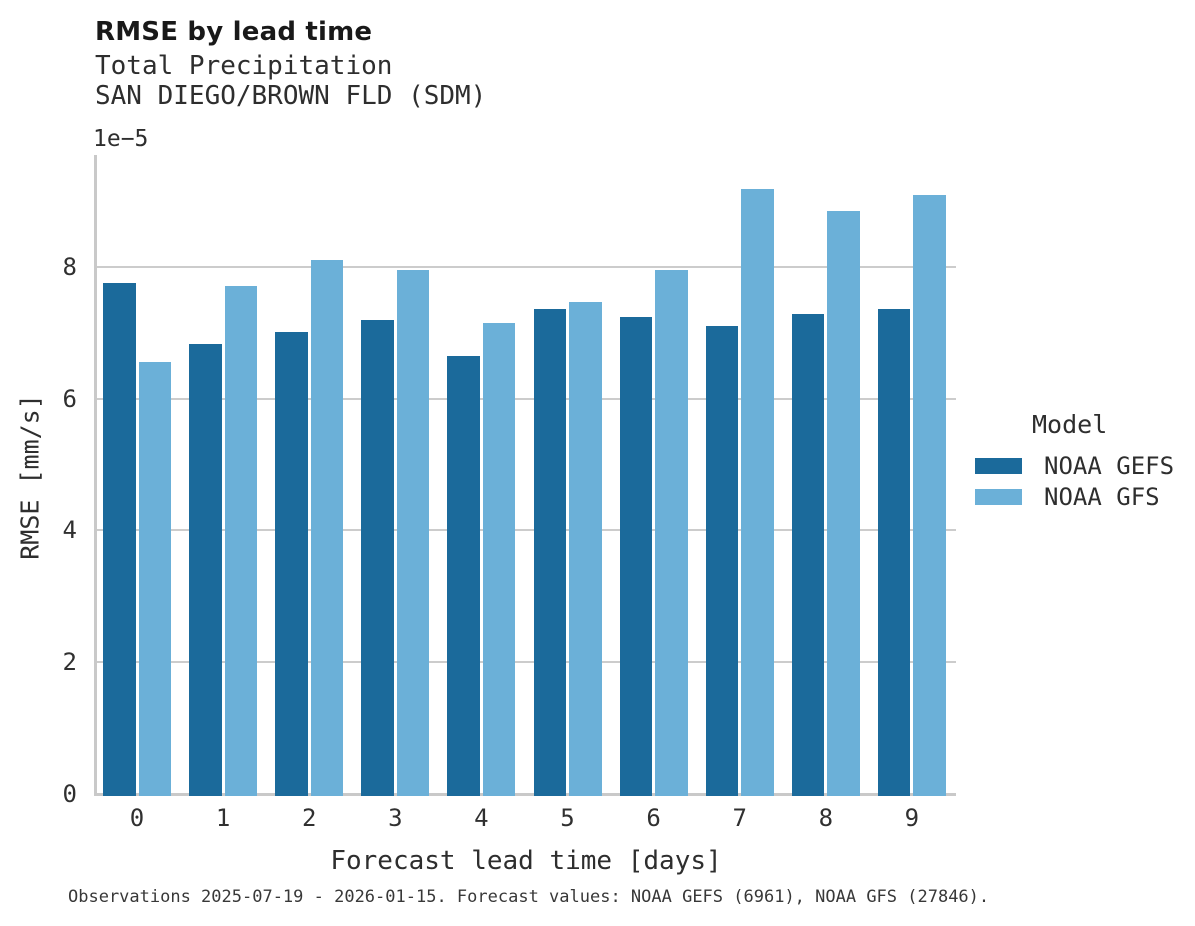  Describe the element at coordinates (309, 818) in the screenshot. I see `x-tick-label-2: 2` at that location.